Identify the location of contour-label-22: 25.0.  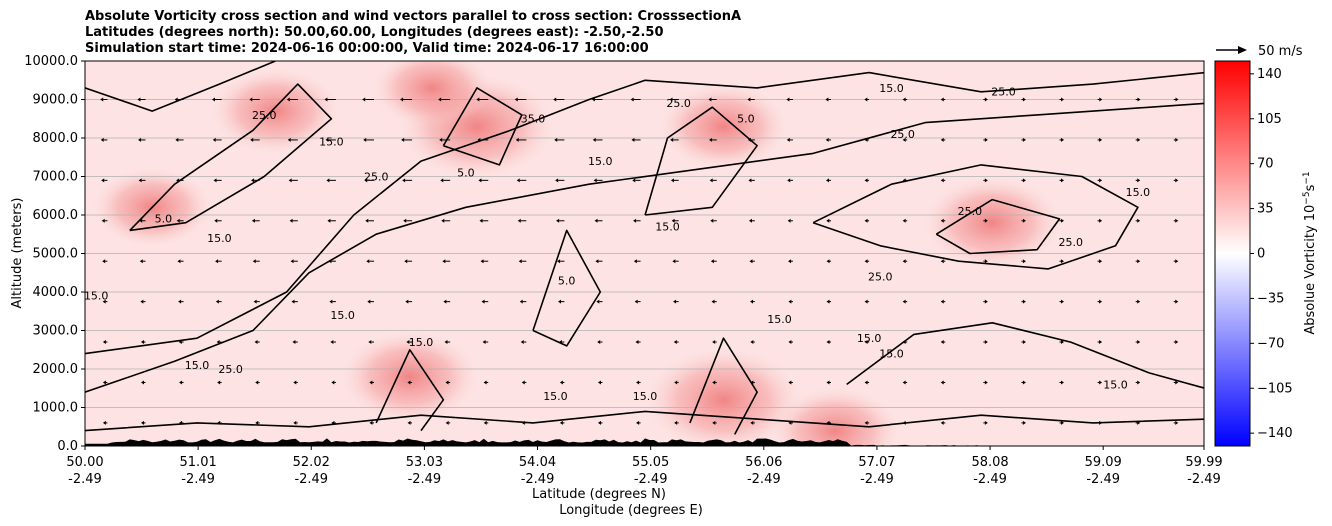
(230, 369).